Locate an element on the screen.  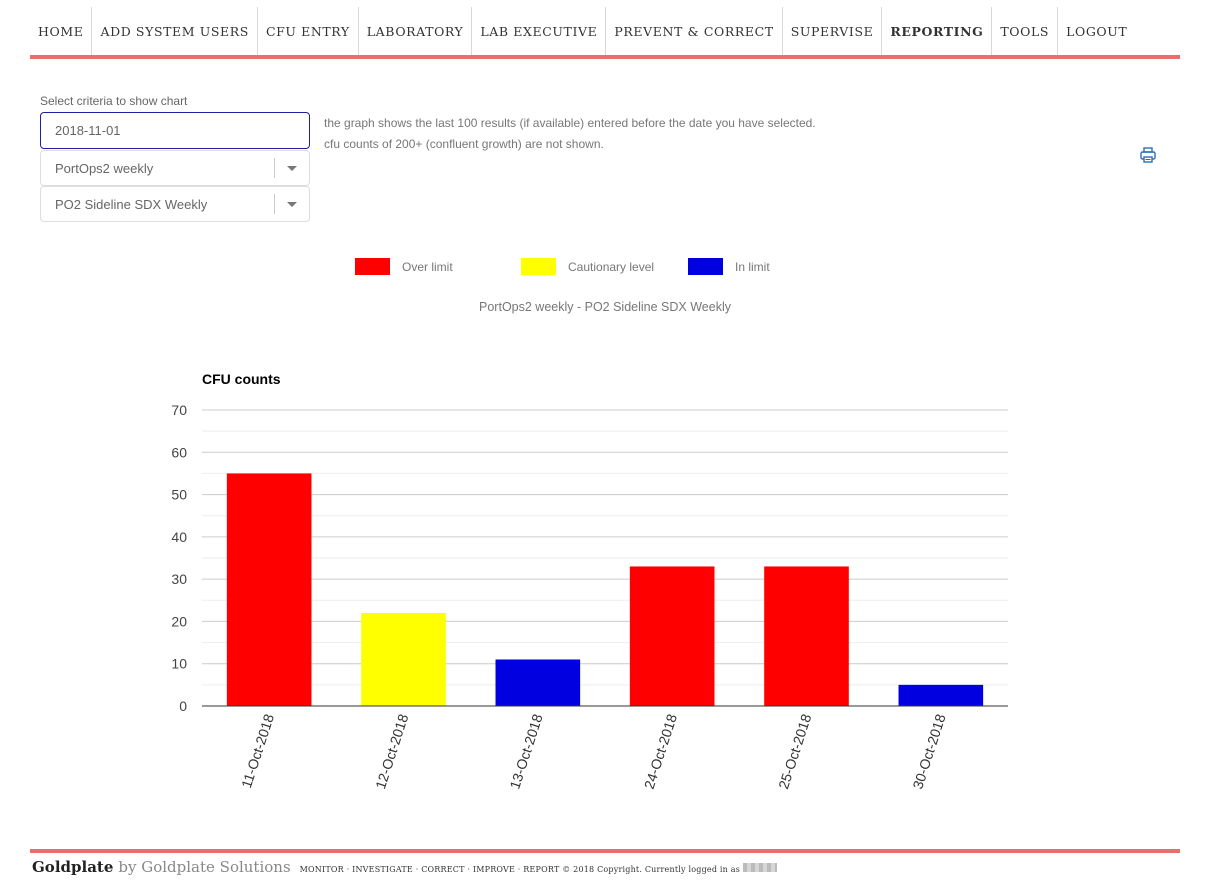
nav-cfu-entry: CFU ENTRY is located at coordinates (308, 31).